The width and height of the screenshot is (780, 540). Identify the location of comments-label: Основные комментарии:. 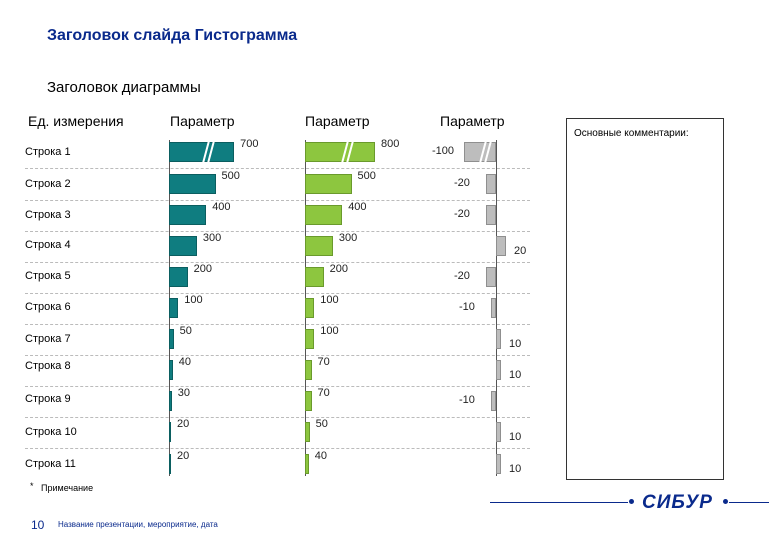
(631, 133).